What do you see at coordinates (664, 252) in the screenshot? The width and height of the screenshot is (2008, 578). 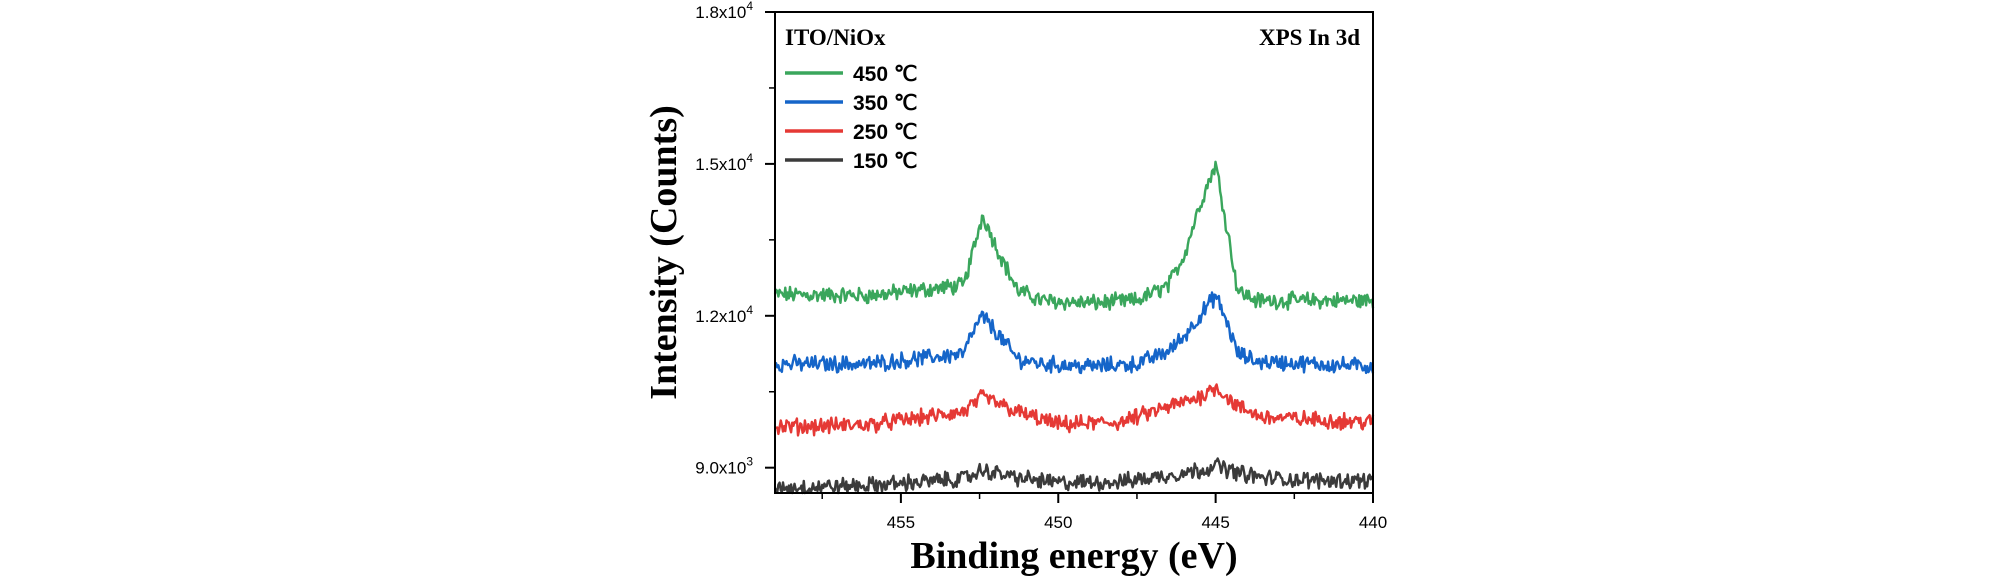 I see `y-axis-title: Intensity (Counts)` at bounding box center [664, 252].